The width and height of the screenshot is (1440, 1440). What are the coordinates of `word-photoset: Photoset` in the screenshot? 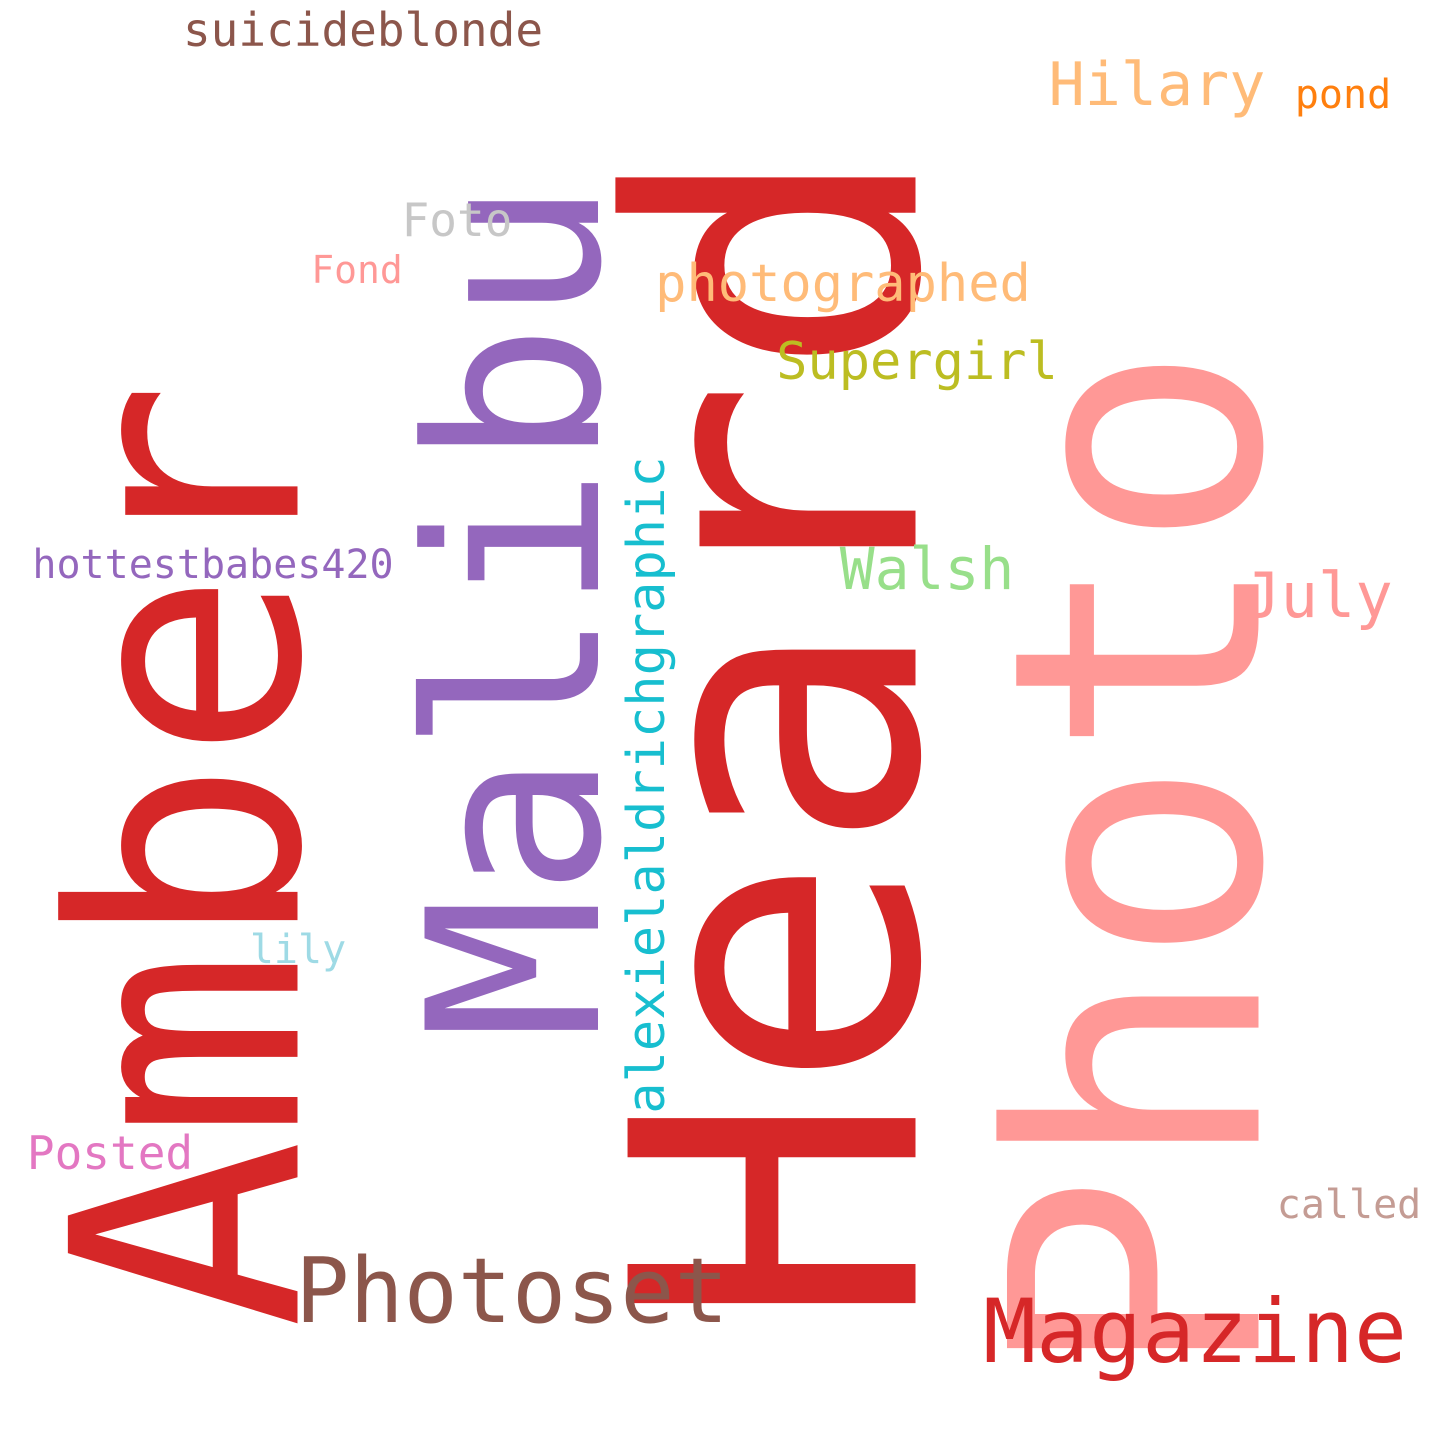 It's located at (512, 1291).